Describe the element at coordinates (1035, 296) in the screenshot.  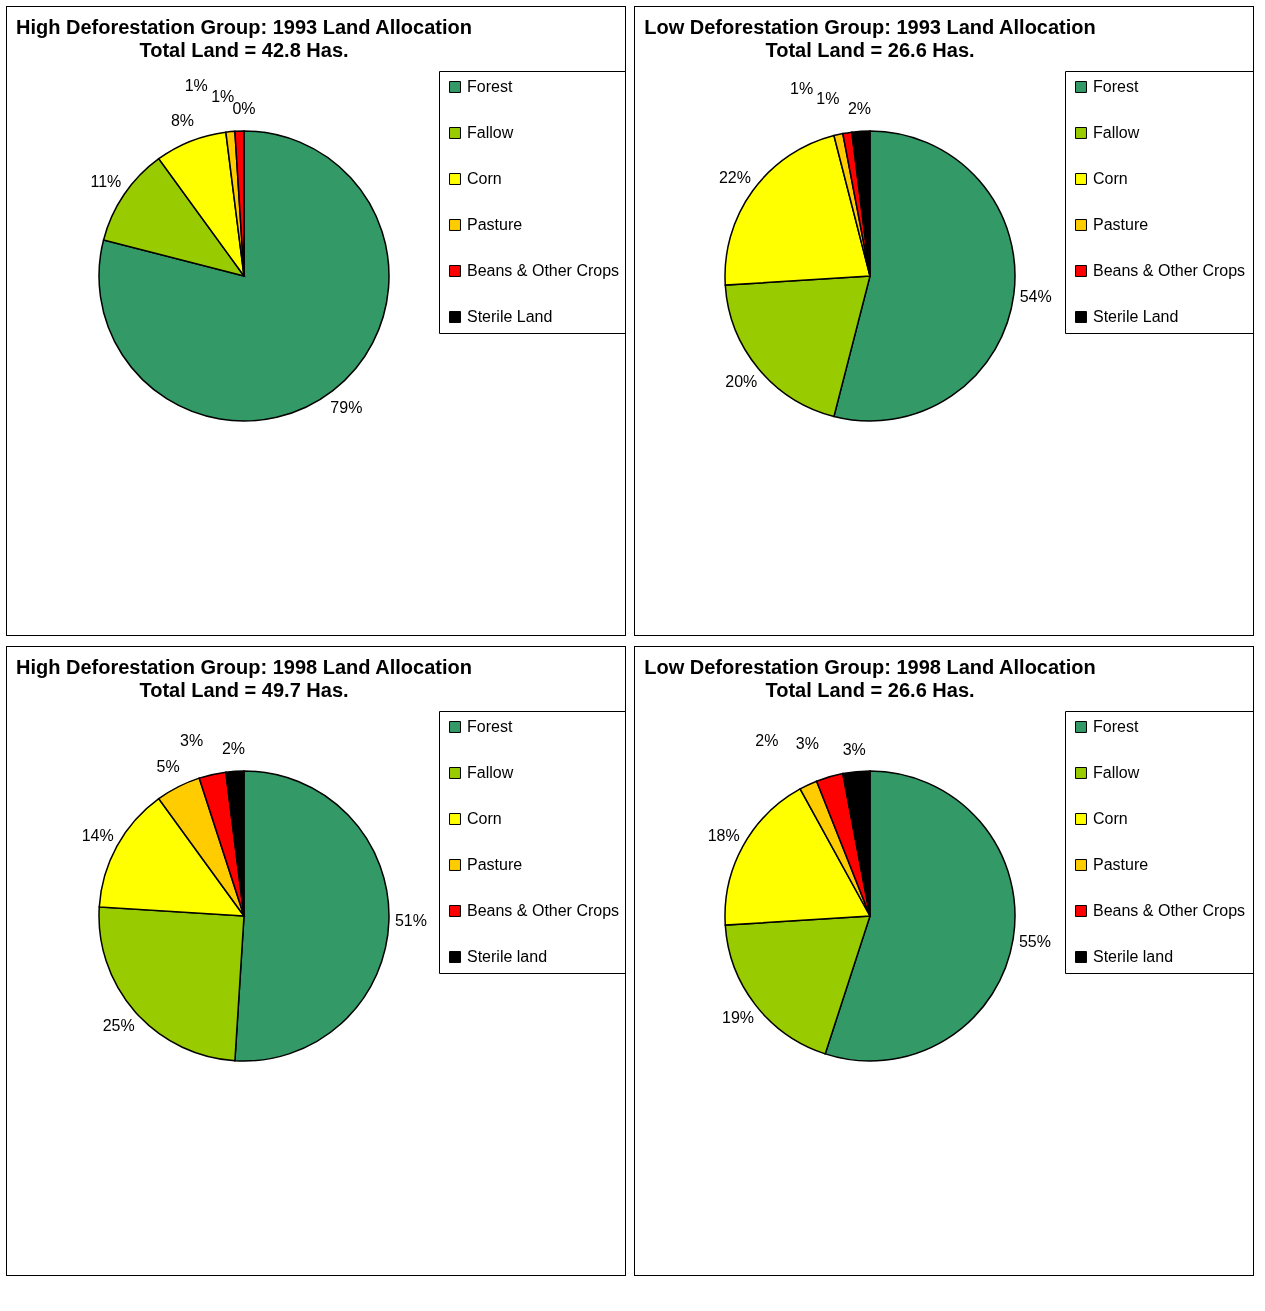
I see `data-label: 54%` at that location.